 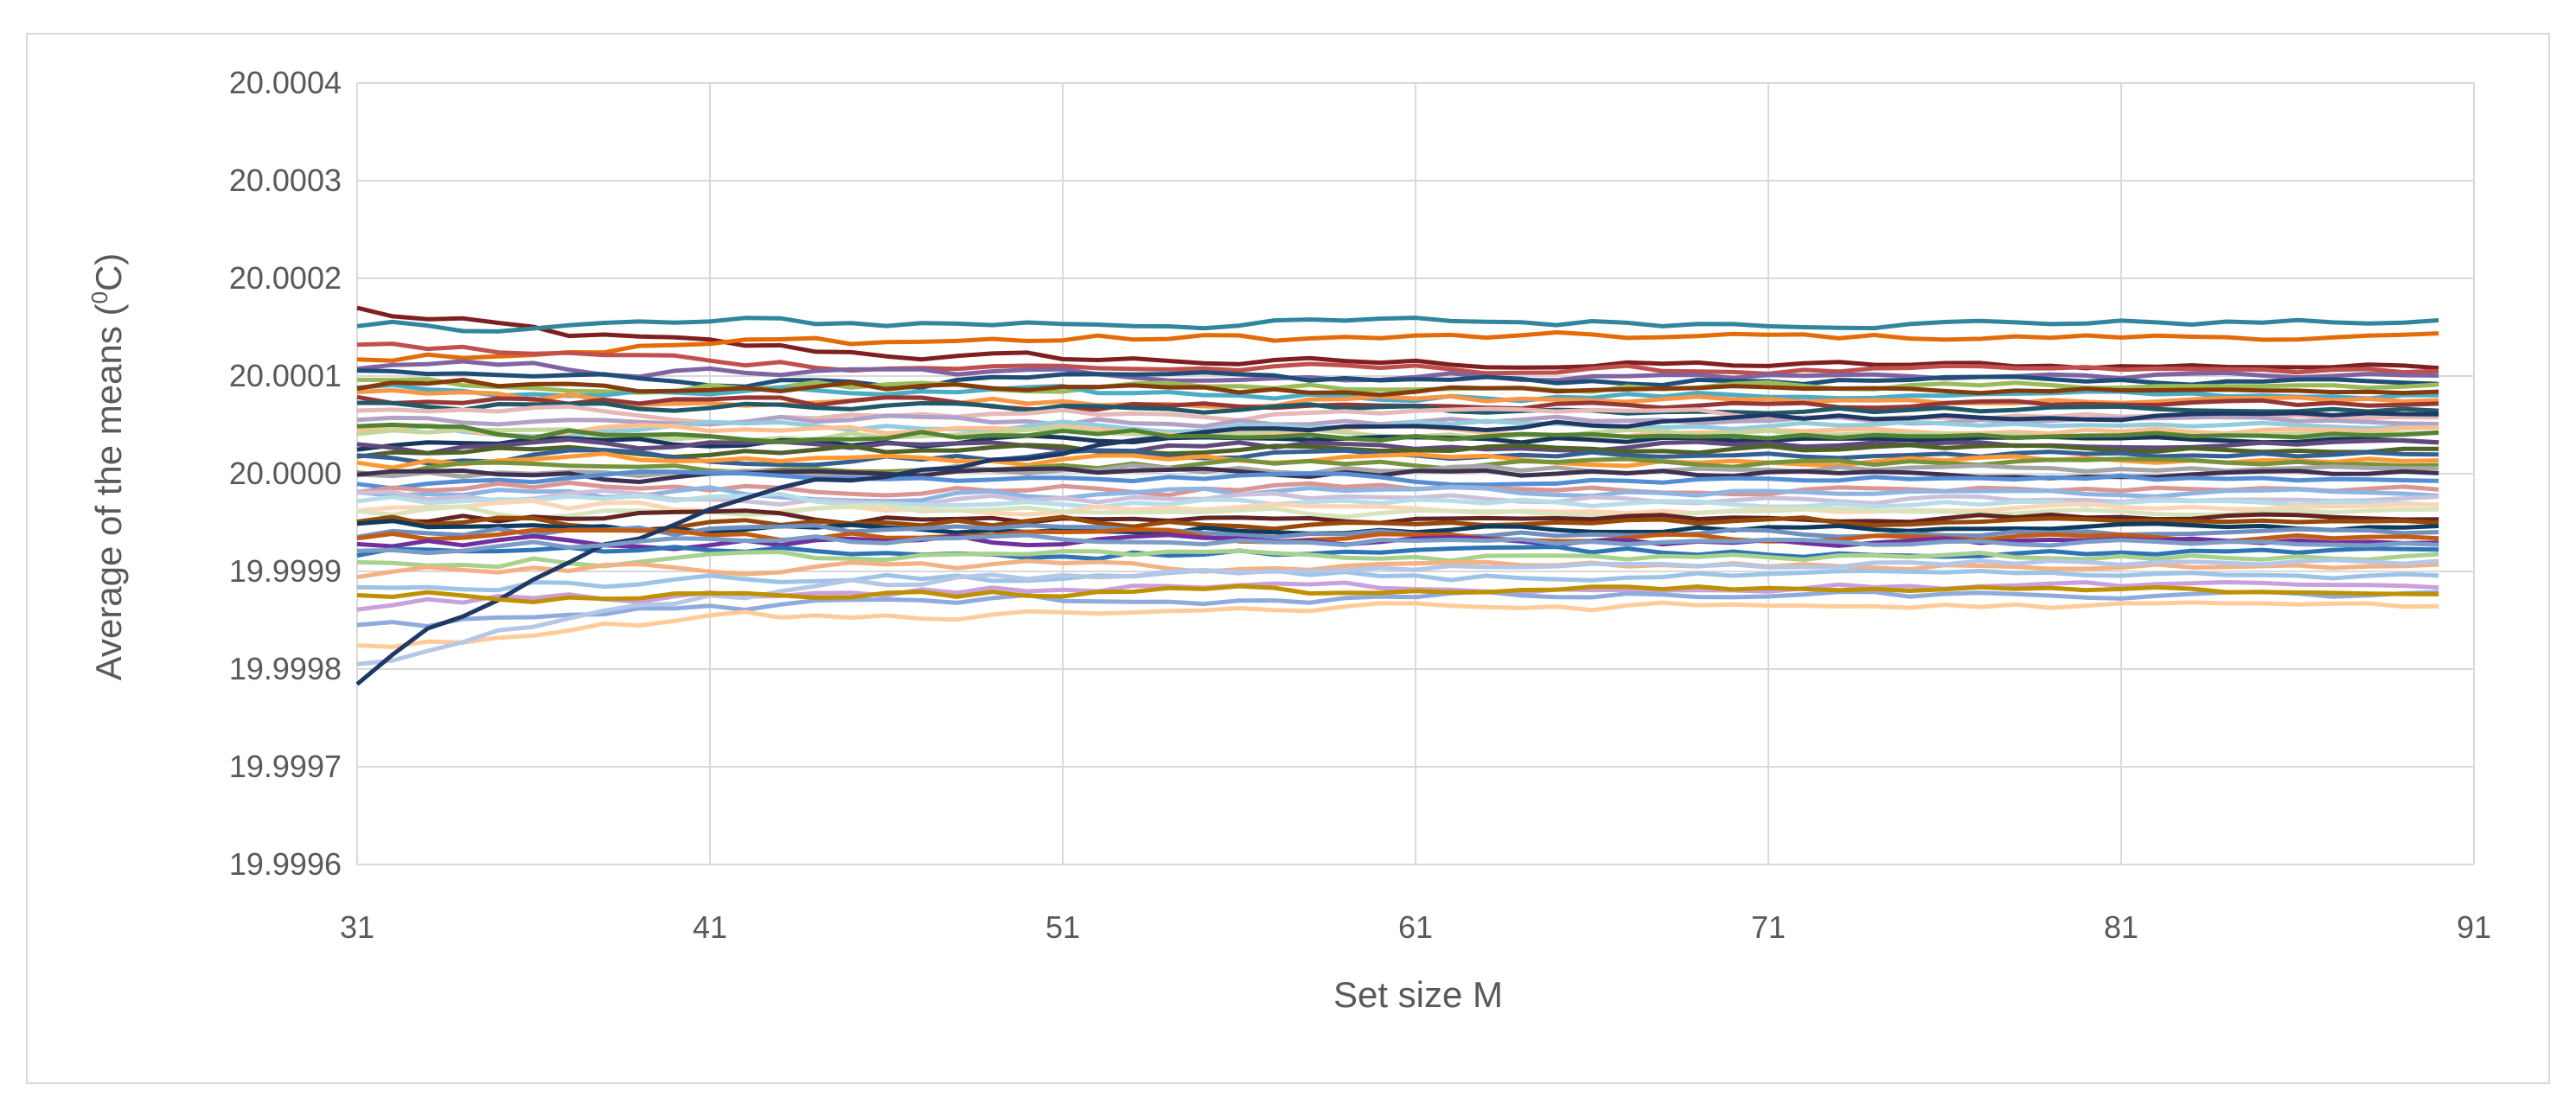 I want to click on y-tick-label: 19.9997, so click(x=286, y=766).